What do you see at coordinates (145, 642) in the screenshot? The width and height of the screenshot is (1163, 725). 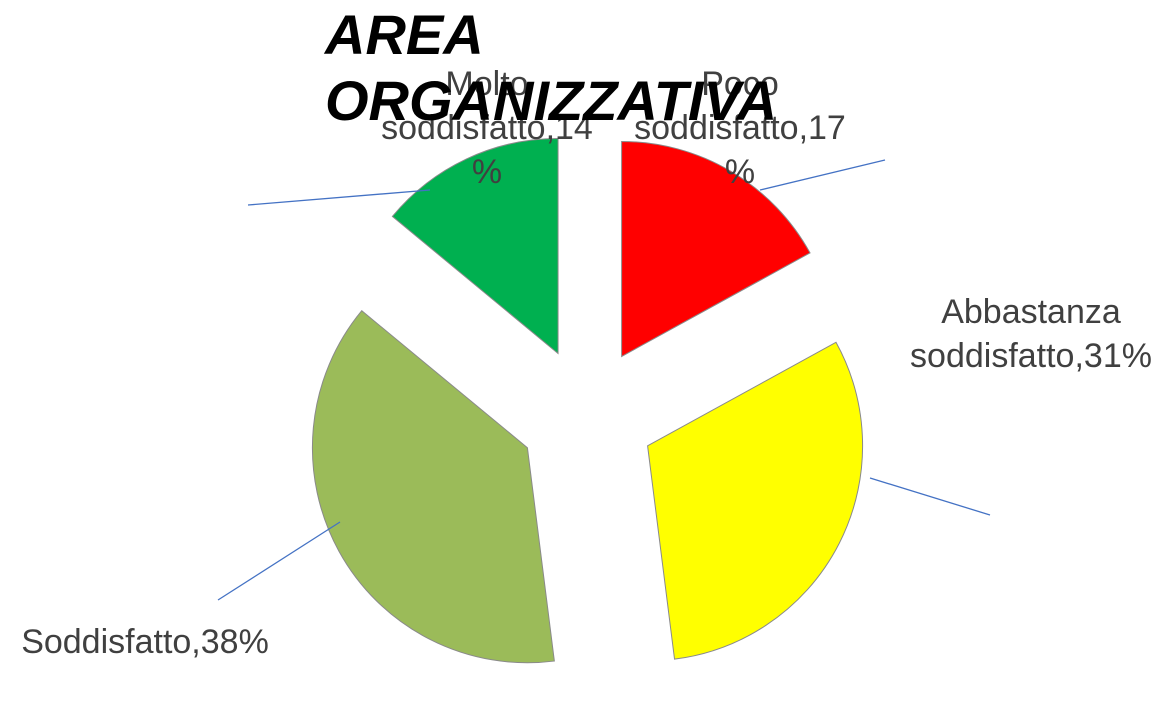 I see `data-label: Soddisfatto,38%` at bounding box center [145, 642].